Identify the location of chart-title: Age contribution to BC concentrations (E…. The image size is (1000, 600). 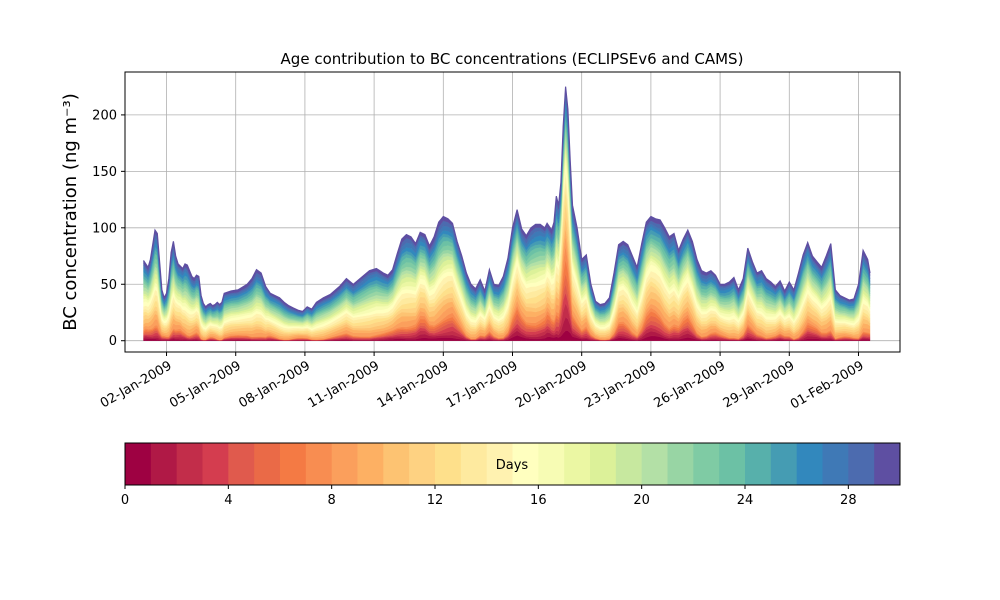
(512, 59).